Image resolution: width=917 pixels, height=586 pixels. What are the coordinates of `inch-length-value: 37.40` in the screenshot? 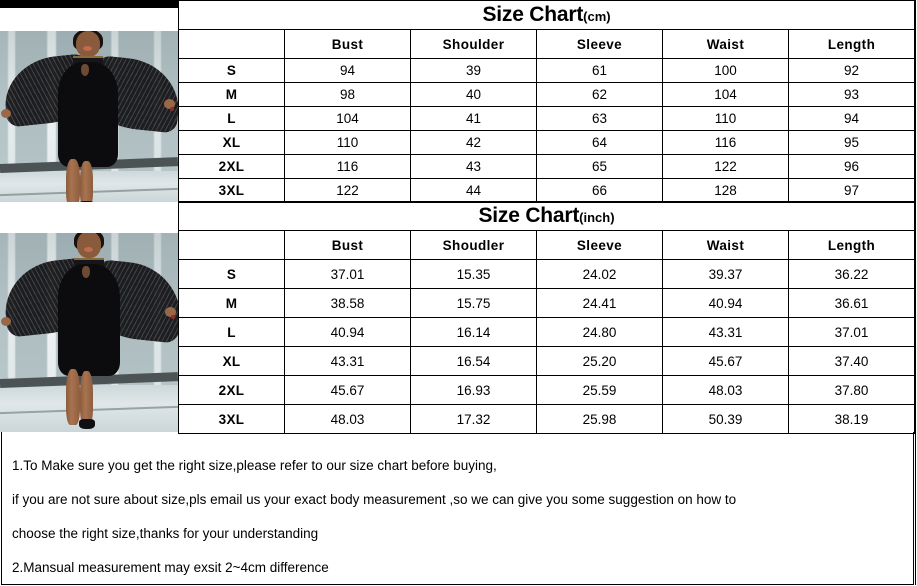 It's located at (851, 361).